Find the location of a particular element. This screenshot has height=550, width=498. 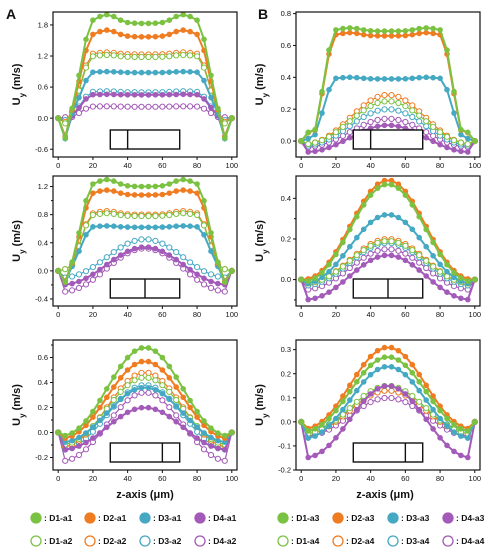

chart-b2: 0 20 40 60 80 100 0.0 0.2 0.4 Uy (m/s) is located at coordinates (367, 247).